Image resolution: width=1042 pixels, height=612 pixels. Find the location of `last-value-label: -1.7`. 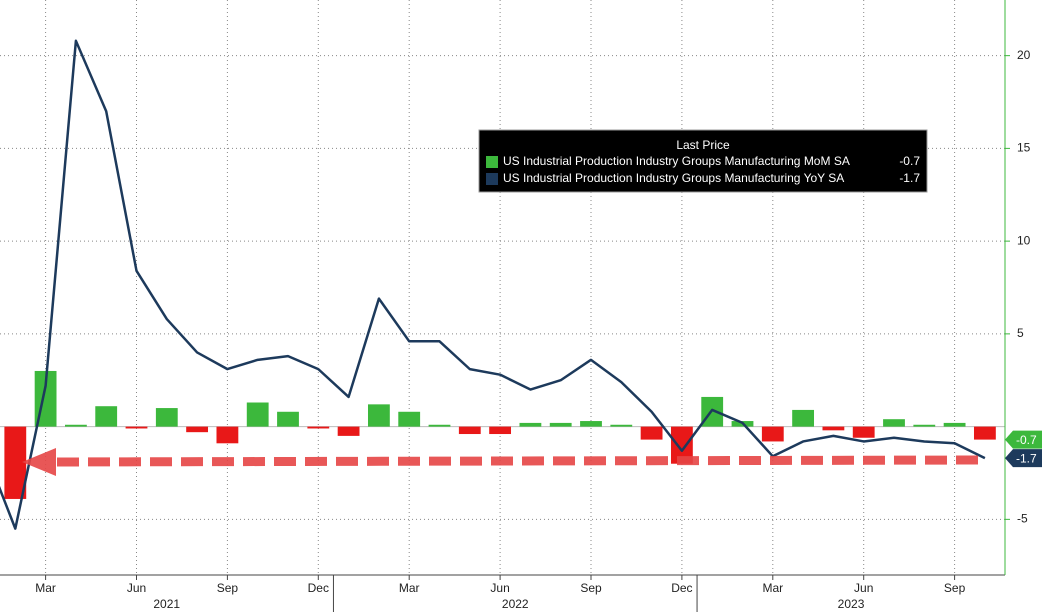

last-value-label: -1.7 is located at coordinates (1026, 458).